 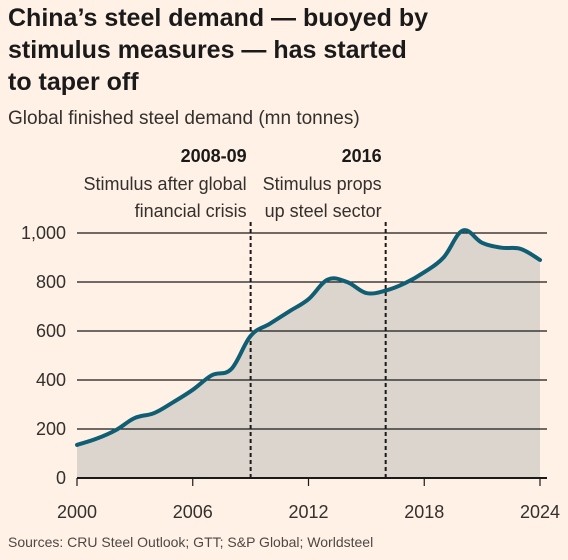 What do you see at coordinates (322, 184) in the screenshot?
I see `annotation-text-line1: Stimulus props` at bounding box center [322, 184].